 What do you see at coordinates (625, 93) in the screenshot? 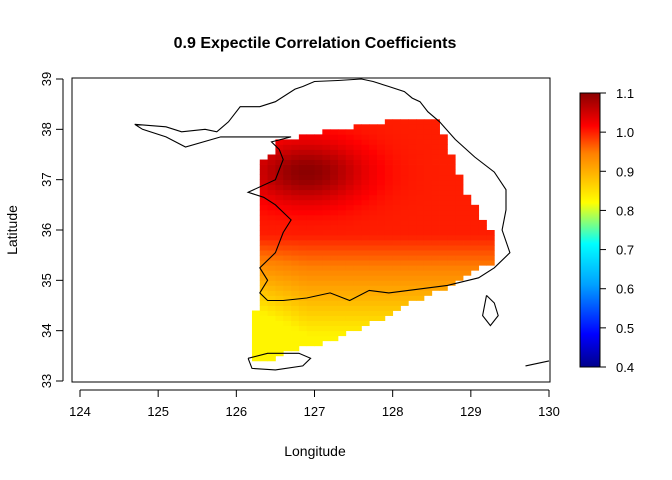
I see `colorbar-tick-label: 1.1` at bounding box center [625, 93].